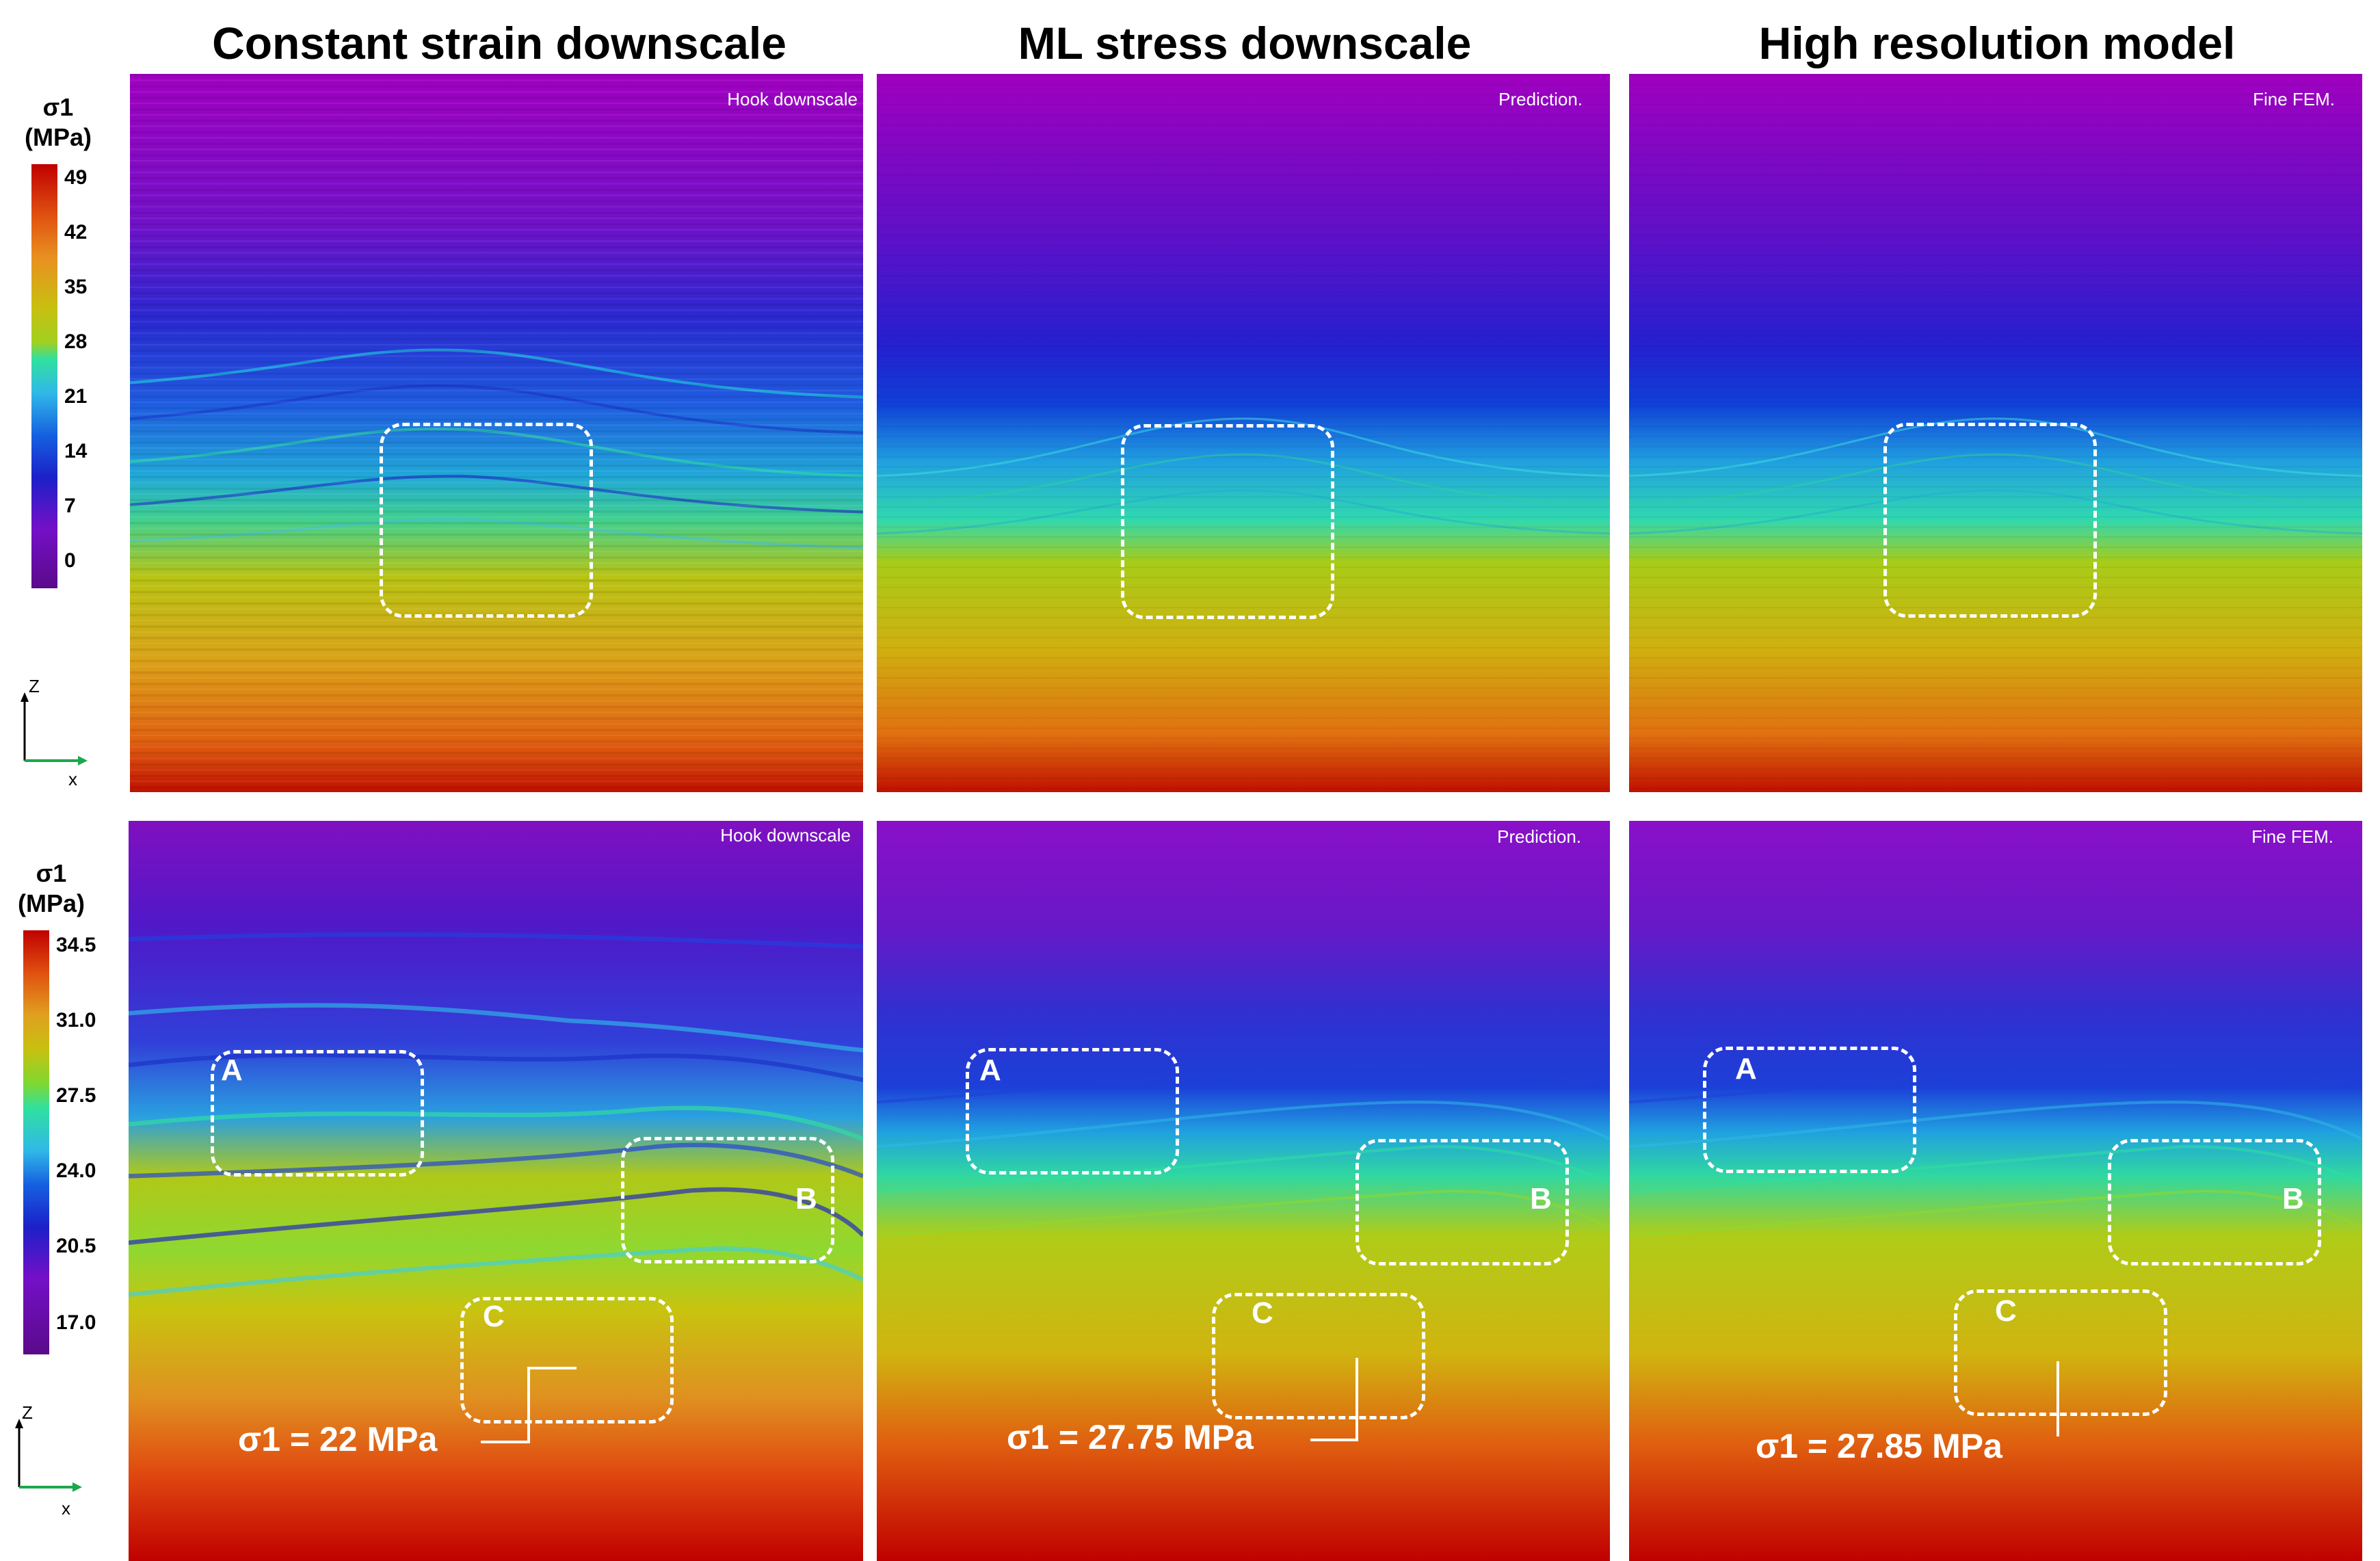 Image resolution: width=2380 pixels, height=1561 pixels. Describe the element at coordinates (1879, 1446) in the screenshot. I see `sigma-callout: σ1 = 27.85 MPa` at that location.